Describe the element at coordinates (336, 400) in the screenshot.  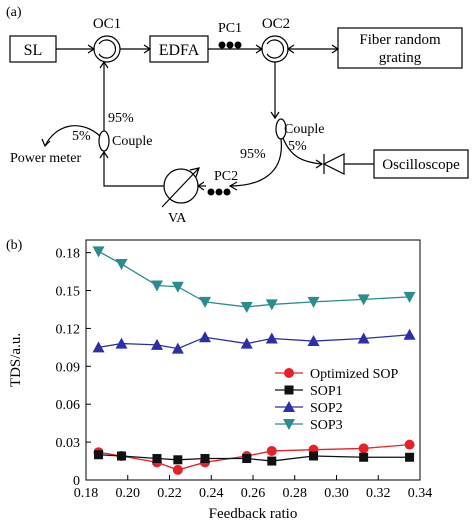
I see `legend: Optimized SOP SOP1 SOP2 SOP3` at that location.